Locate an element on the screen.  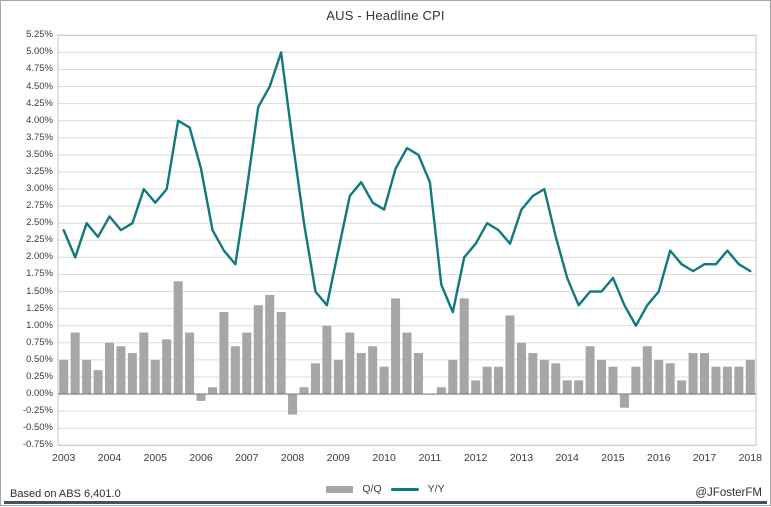
x-axis-tick-label: 2014 is located at coordinates (567, 458).